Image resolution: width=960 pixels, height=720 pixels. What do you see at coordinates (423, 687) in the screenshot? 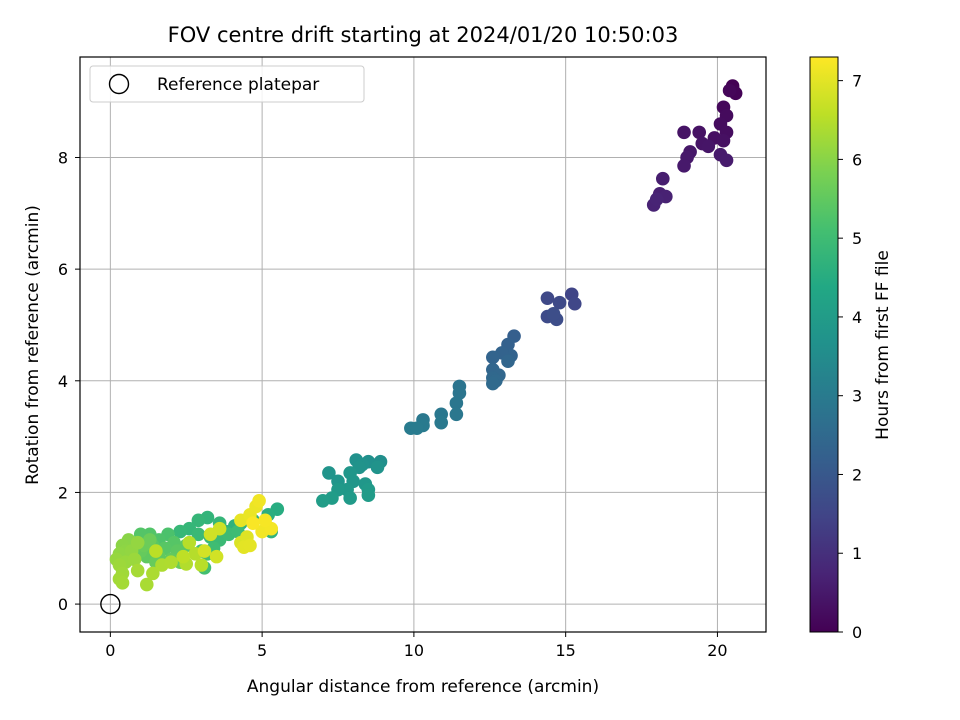
I see `x-axis-label: Angular distance from reference (arcmin)` at bounding box center [423, 687].